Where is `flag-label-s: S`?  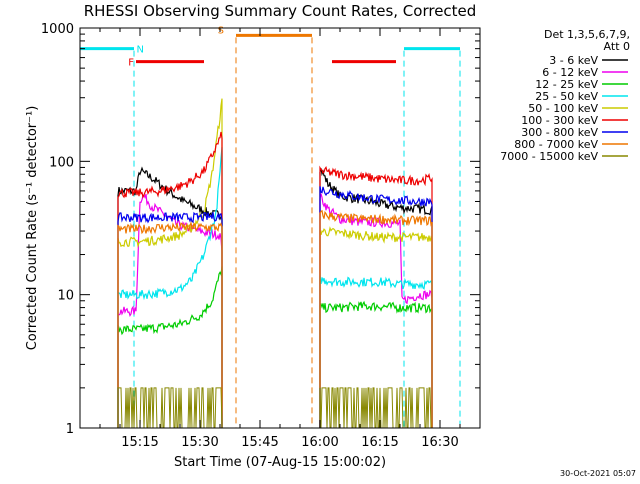 flag-label-s: S is located at coordinates (221, 30).